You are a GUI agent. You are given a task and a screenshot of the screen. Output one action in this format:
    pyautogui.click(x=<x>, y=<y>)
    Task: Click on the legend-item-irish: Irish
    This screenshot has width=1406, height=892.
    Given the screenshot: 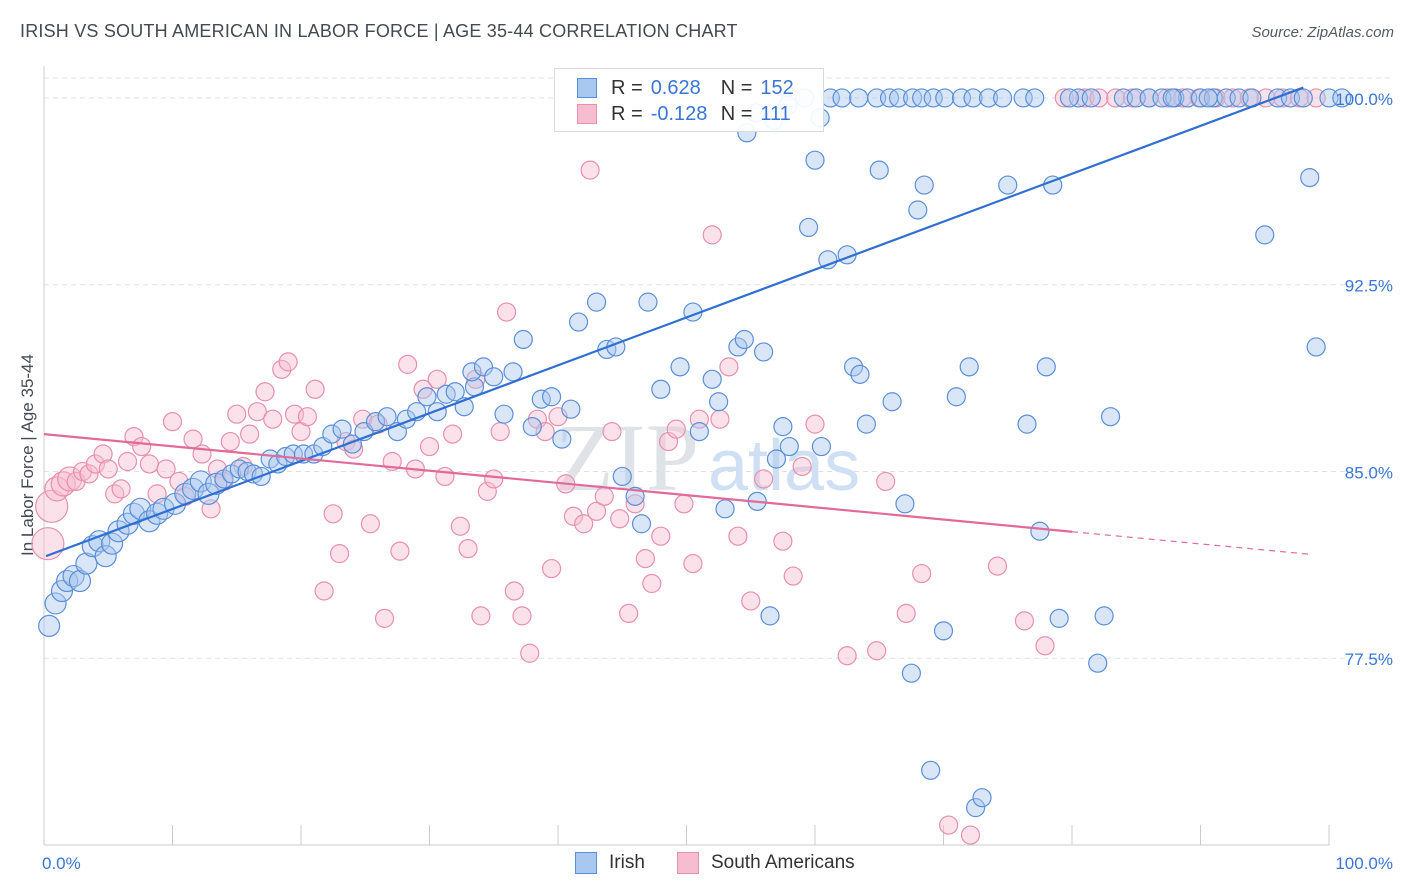 What is the action you would take?
    pyautogui.click(x=610, y=863)
    